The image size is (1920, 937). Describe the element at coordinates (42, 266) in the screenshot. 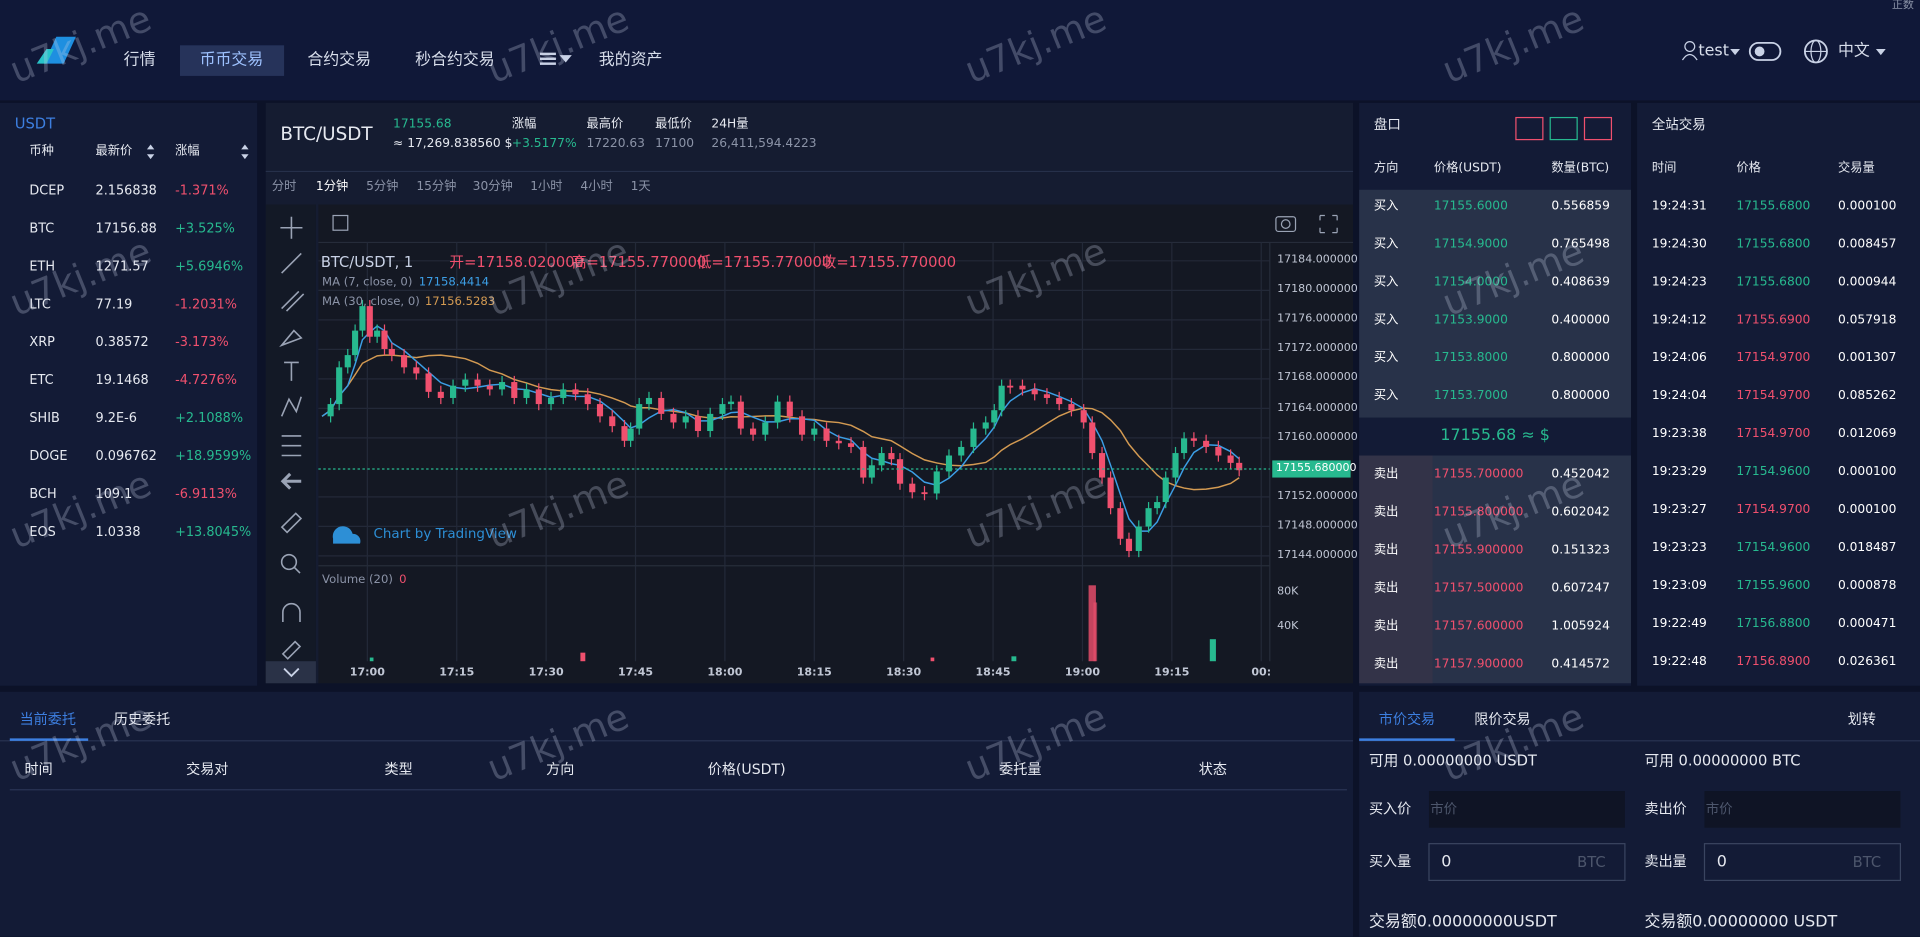

I see `market-symbol: ETH` at that location.